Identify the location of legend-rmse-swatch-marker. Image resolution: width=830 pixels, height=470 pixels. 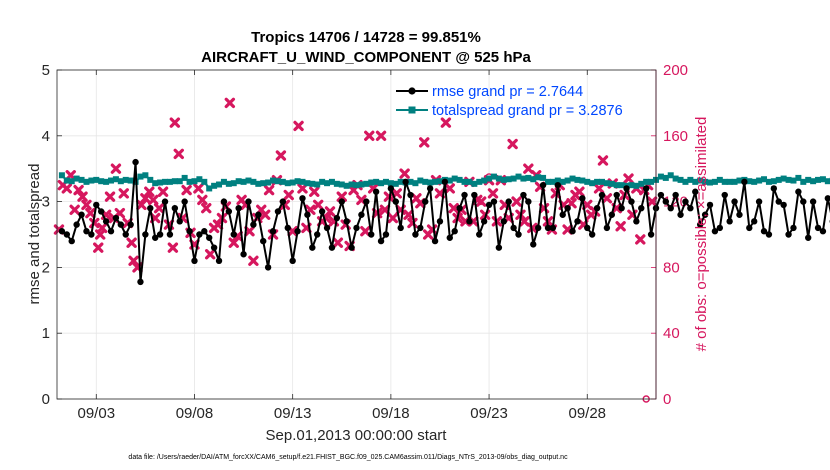
(412, 91).